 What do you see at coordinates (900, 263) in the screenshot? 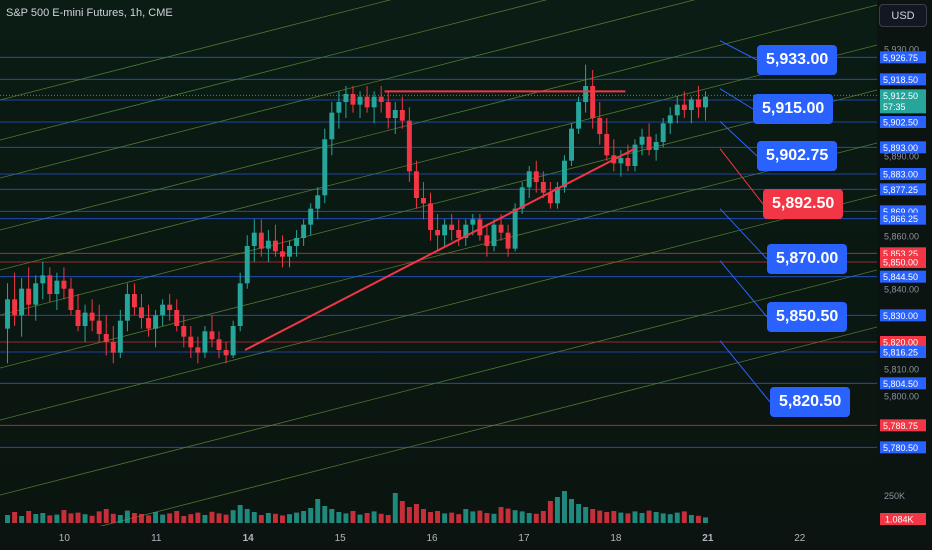
I see `price-axis-tag-label: 5,850.00` at bounding box center [900, 263].